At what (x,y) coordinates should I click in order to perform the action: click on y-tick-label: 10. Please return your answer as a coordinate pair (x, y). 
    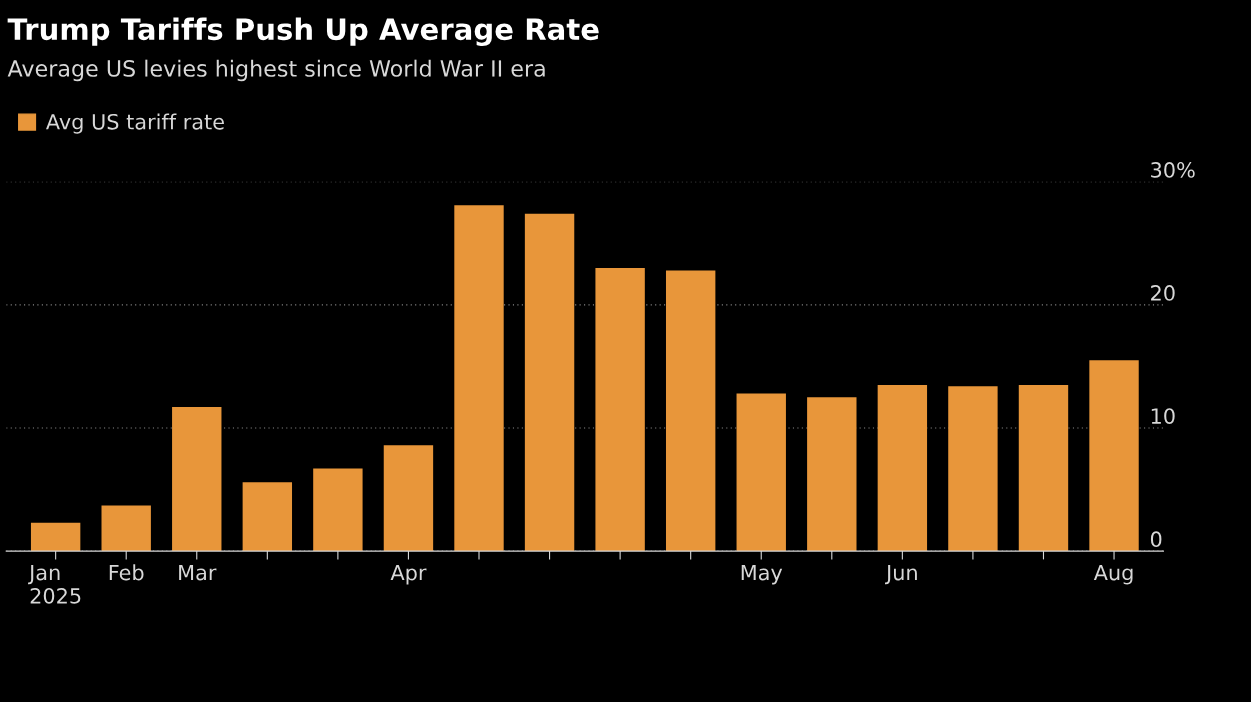
    Looking at the image, I should click on (1163, 416).